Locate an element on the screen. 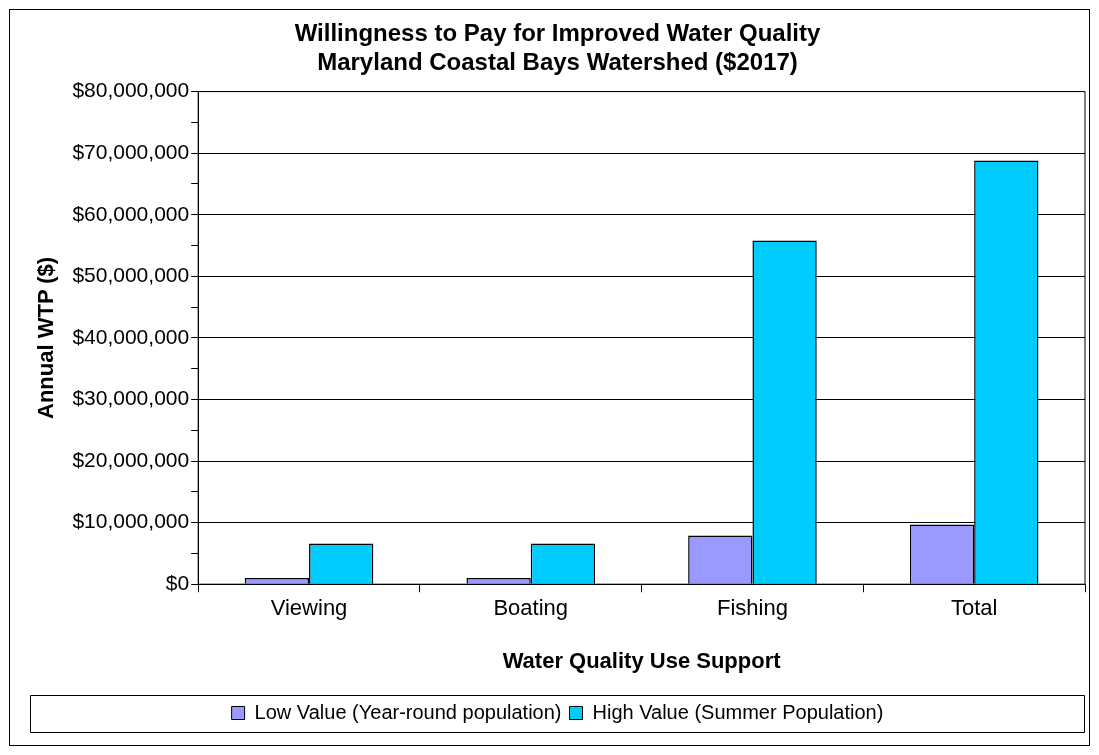  y-tick-label: $70,000,000 is located at coordinates (131, 151).